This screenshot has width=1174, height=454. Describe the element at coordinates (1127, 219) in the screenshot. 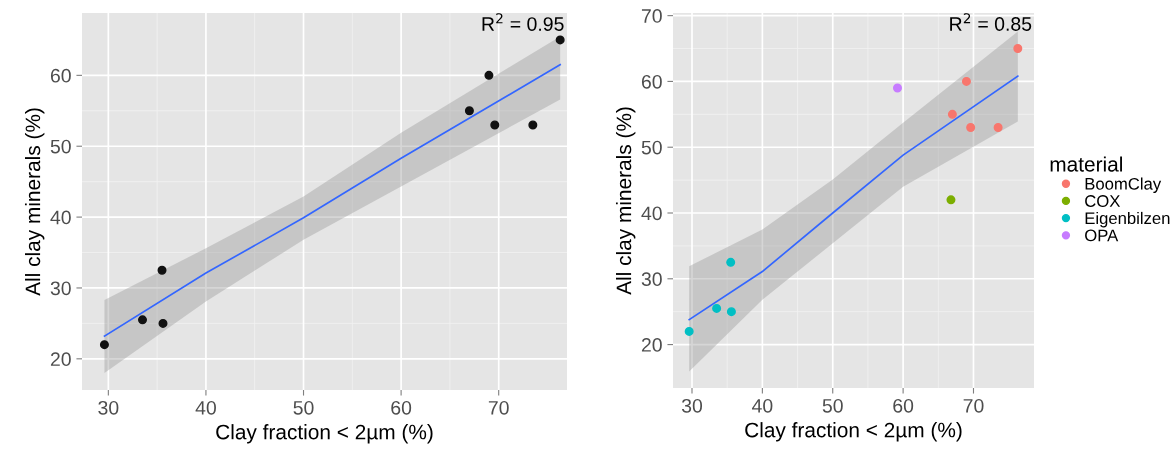

I see `legend-label: Eigenbilzen` at that location.